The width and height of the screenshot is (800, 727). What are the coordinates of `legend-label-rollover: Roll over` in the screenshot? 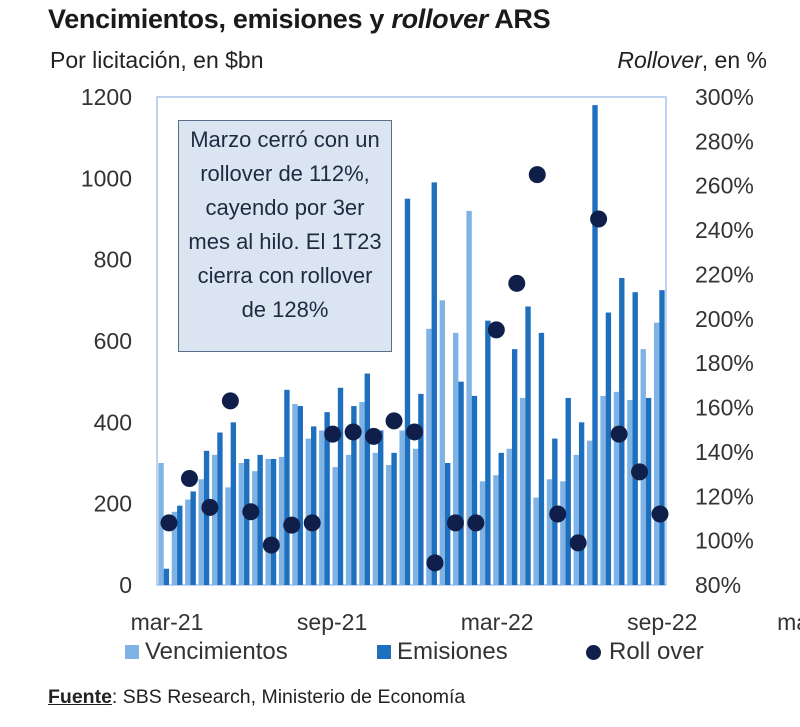 It's located at (656, 651).